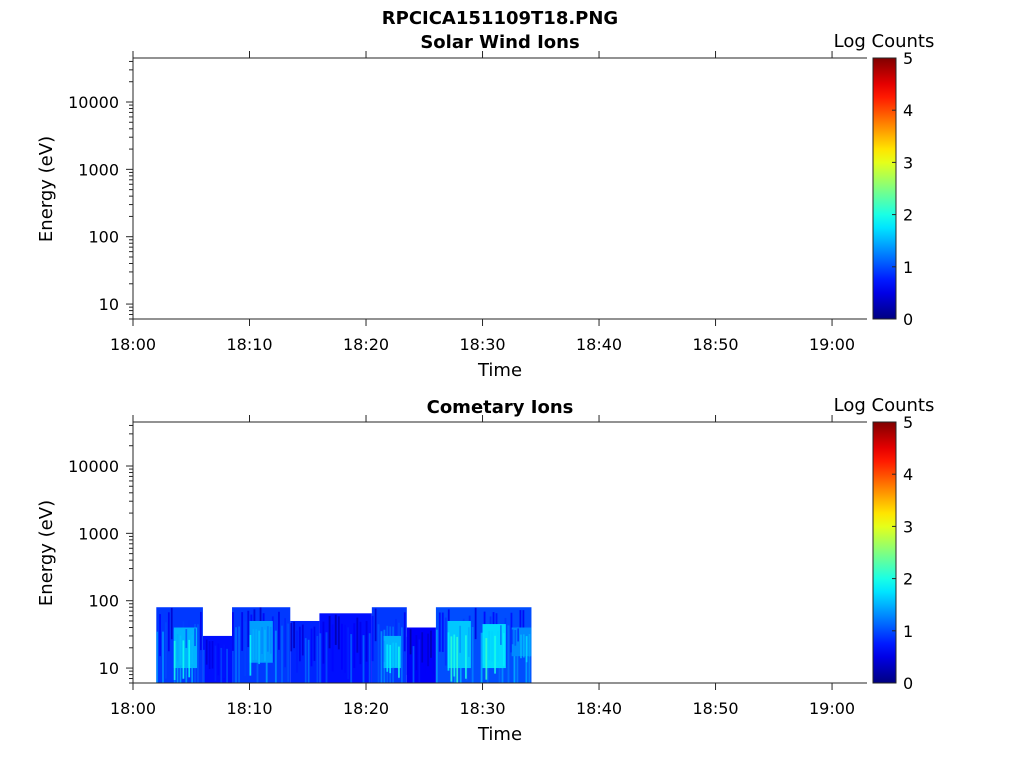 This screenshot has height=768, width=1024. Describe the element at coordinates (715, 708) in the screenshot. I see `x-tick-label: 18:50` at that location.